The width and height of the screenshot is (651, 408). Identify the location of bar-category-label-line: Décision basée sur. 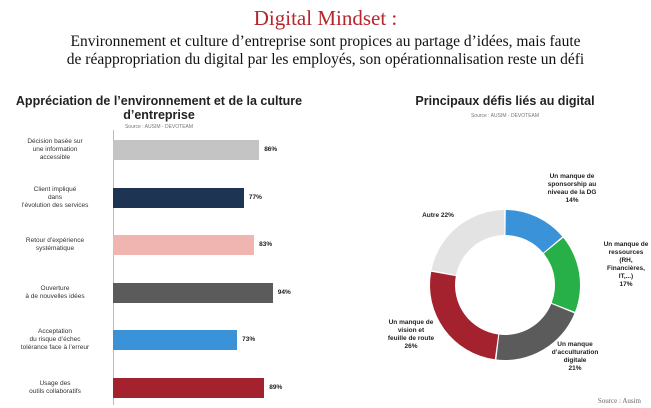
(55, 141).